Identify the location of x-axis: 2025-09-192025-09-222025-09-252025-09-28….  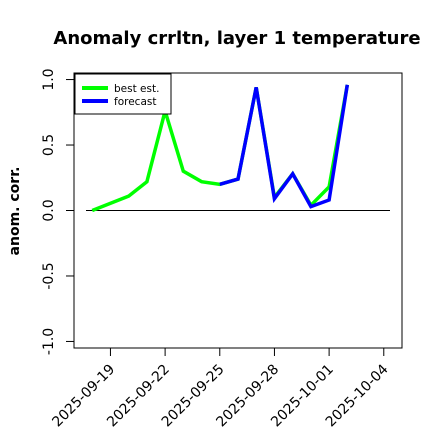
(220, 389).